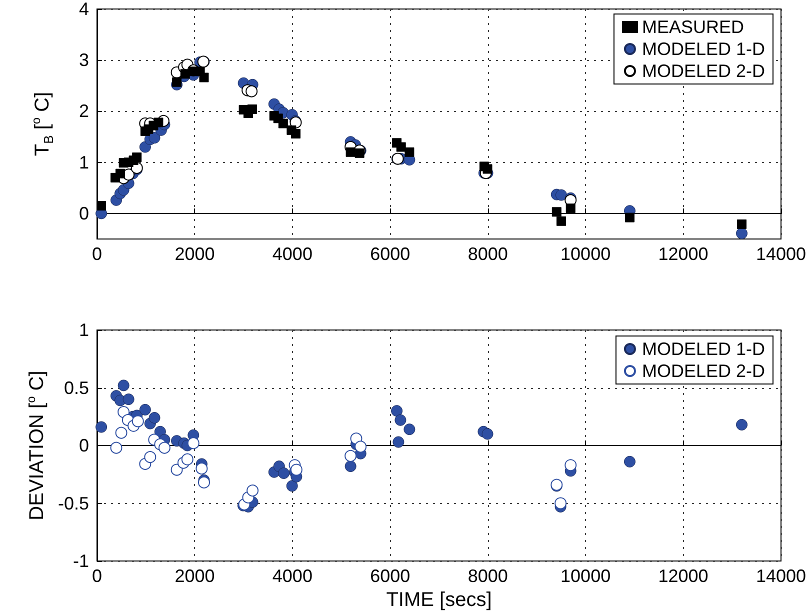 This screenshot has width=810, height=616. I want to click on y-tick-label: 0.5, so click(76, 388).